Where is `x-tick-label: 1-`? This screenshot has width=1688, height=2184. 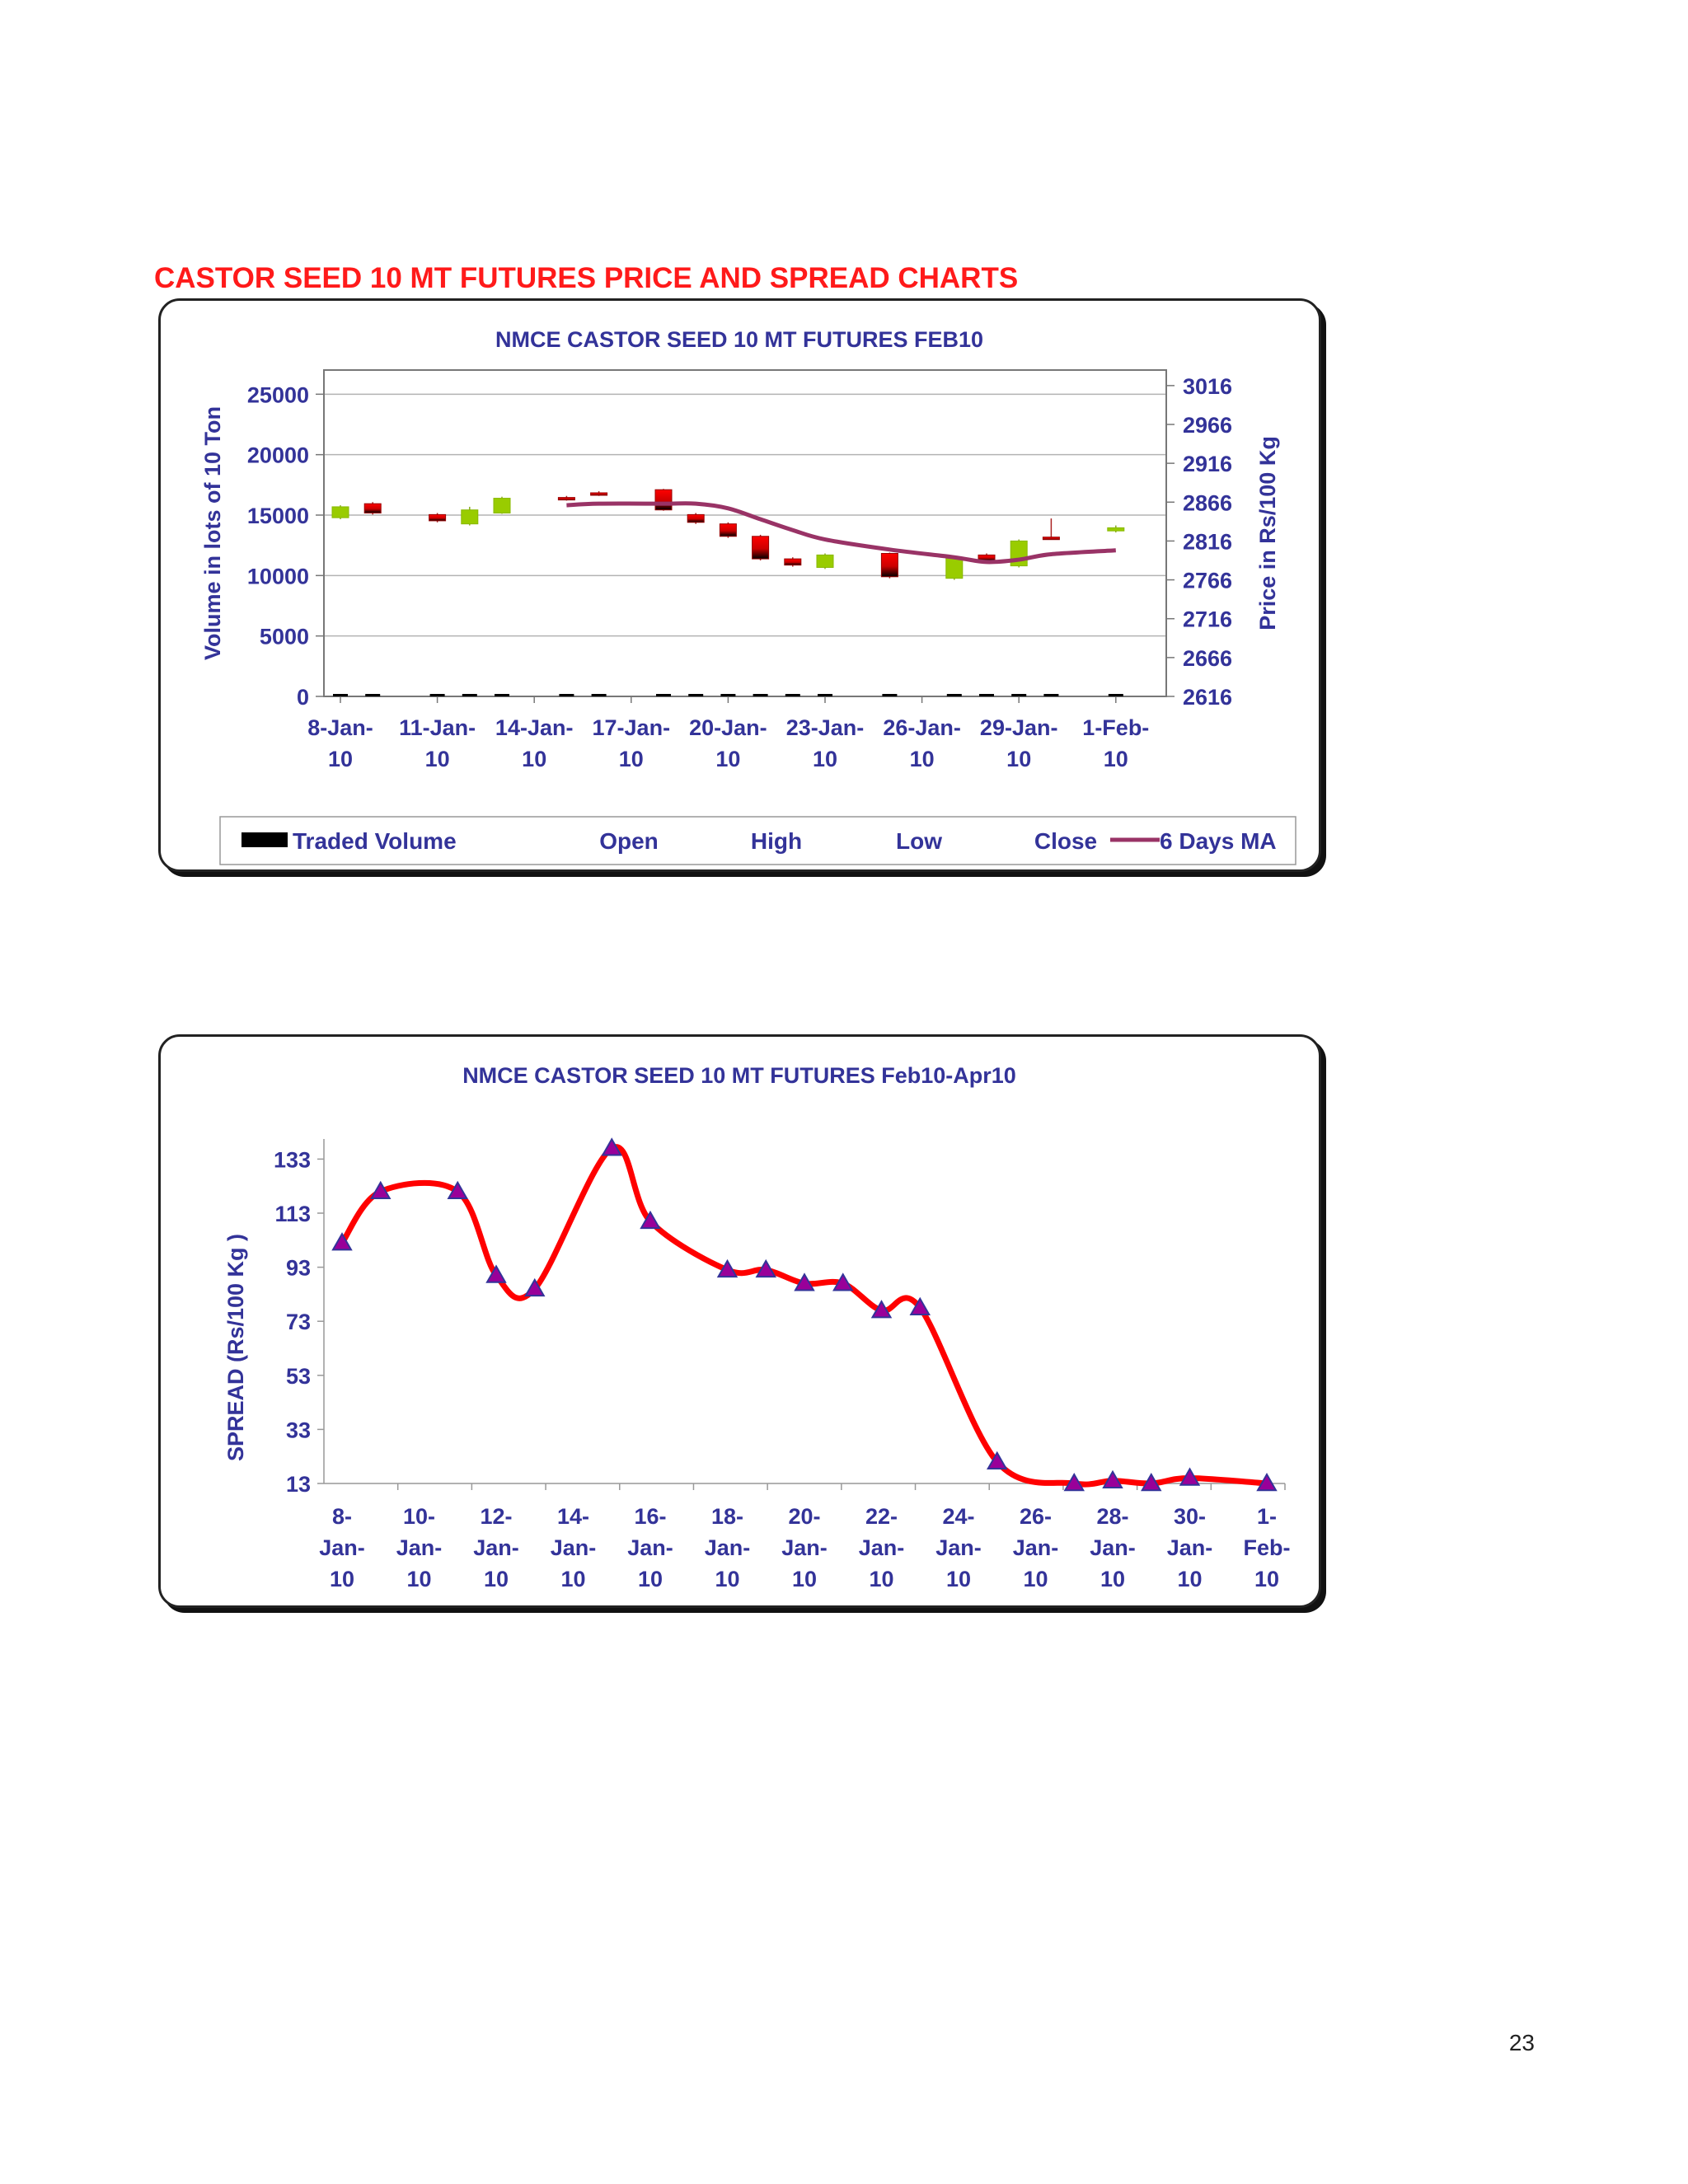
x-tick-label: 1- is located at coordinates (1267, 1516).